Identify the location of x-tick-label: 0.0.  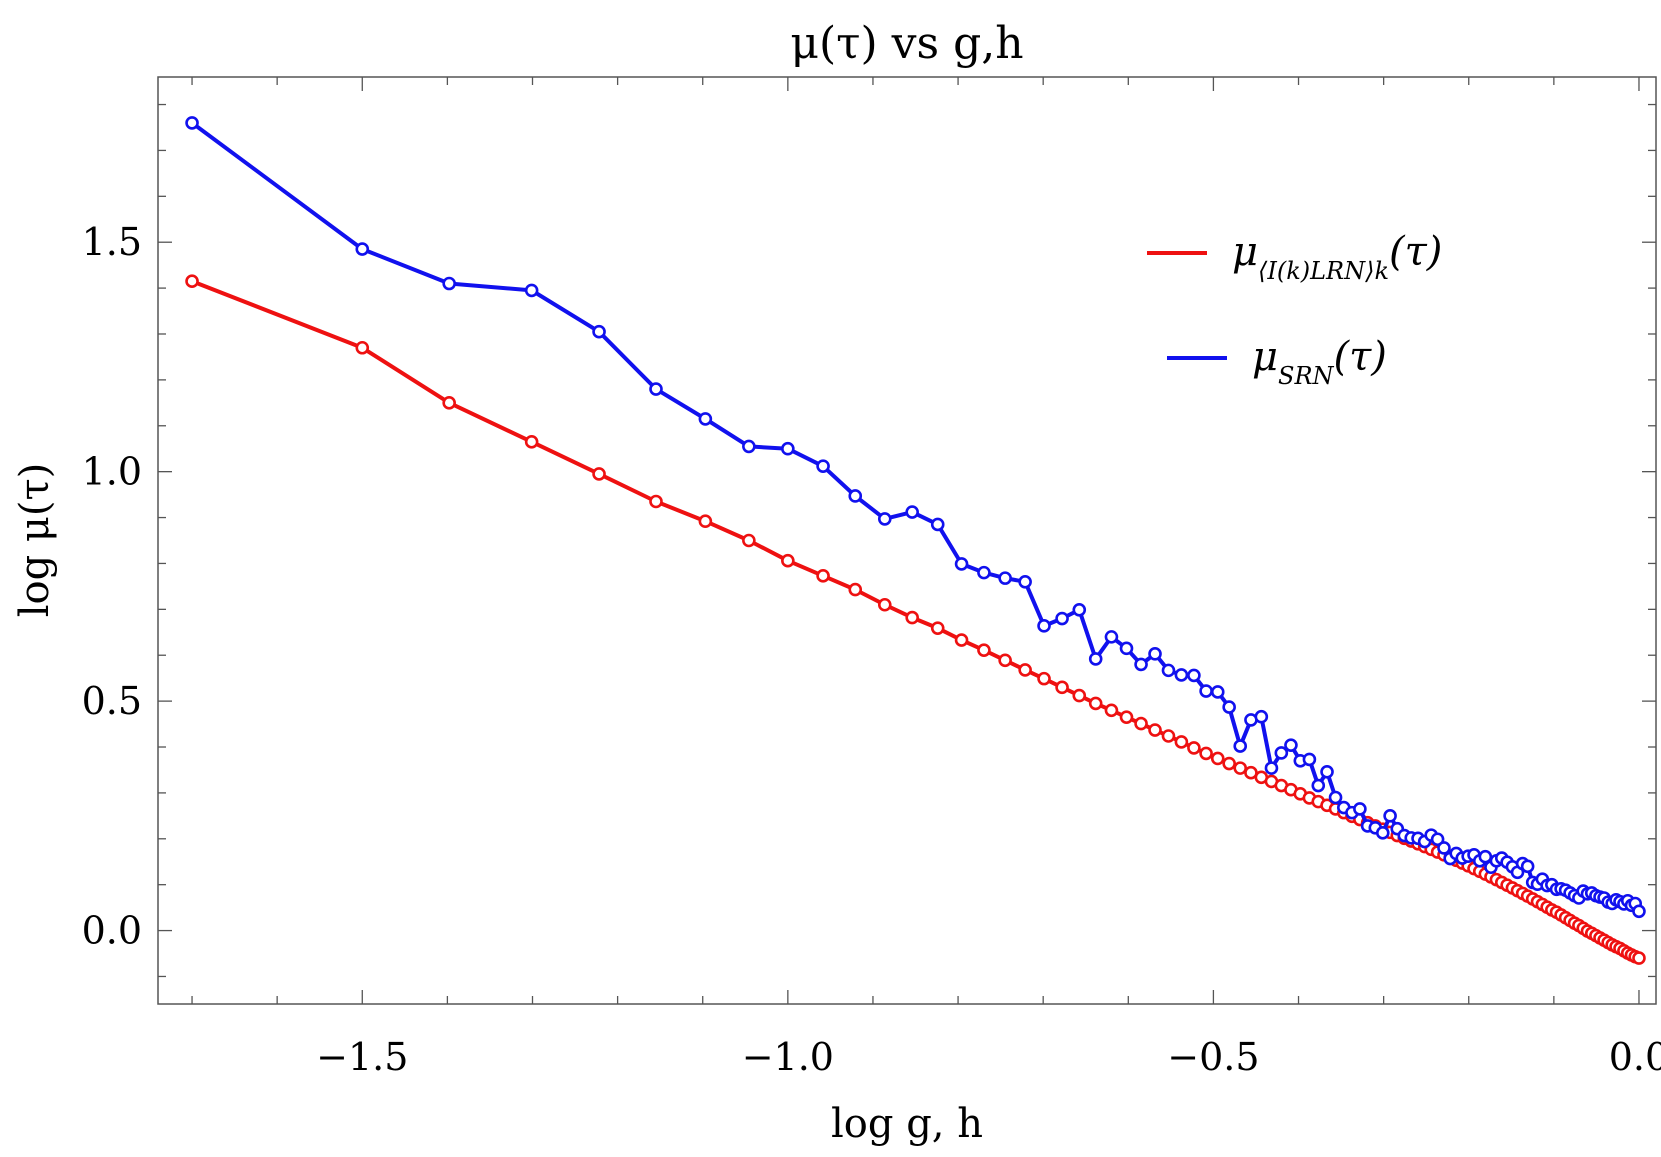
(1635, 1057).